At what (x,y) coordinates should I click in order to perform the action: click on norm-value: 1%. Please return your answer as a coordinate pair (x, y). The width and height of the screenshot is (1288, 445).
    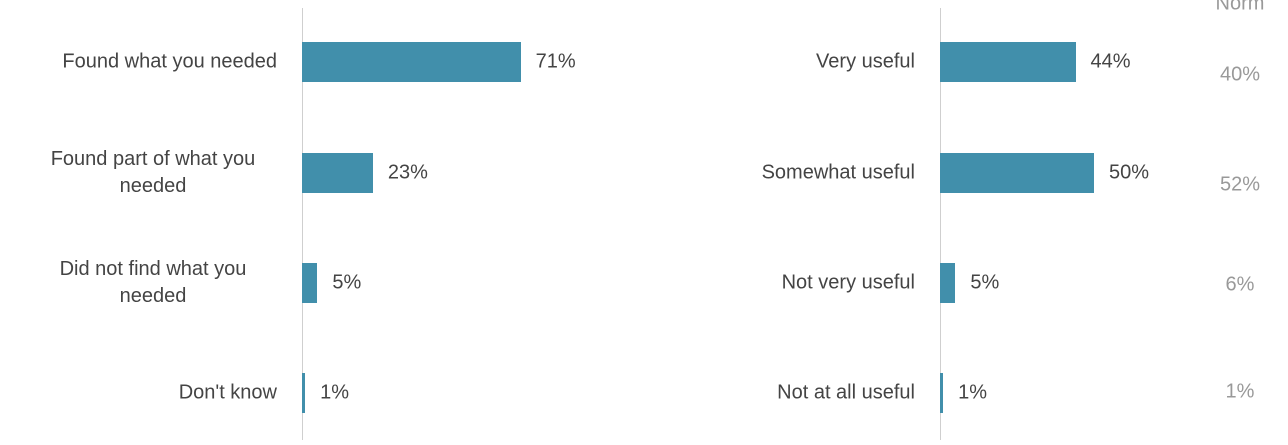
    Looking at the image, I should click on (1240, 391).